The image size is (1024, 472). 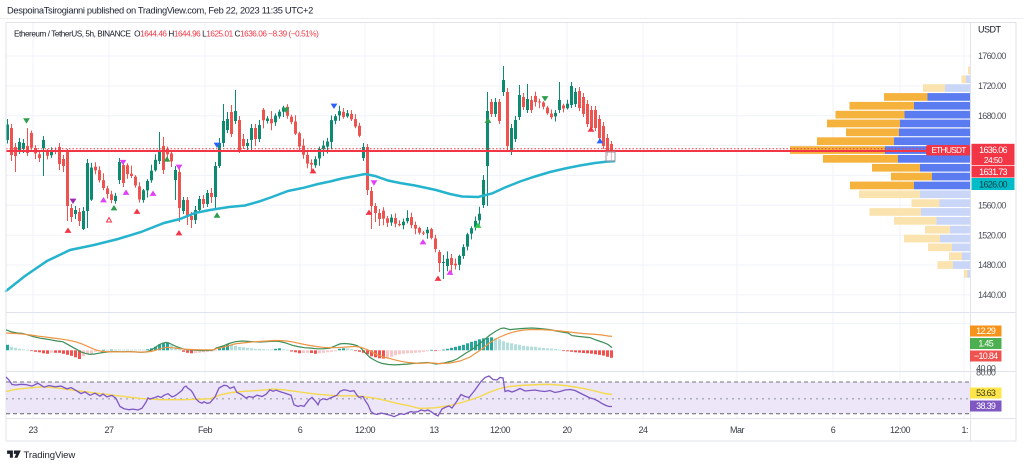 I want to click on svg-text: 1520.00, so click(x=992, y=235).